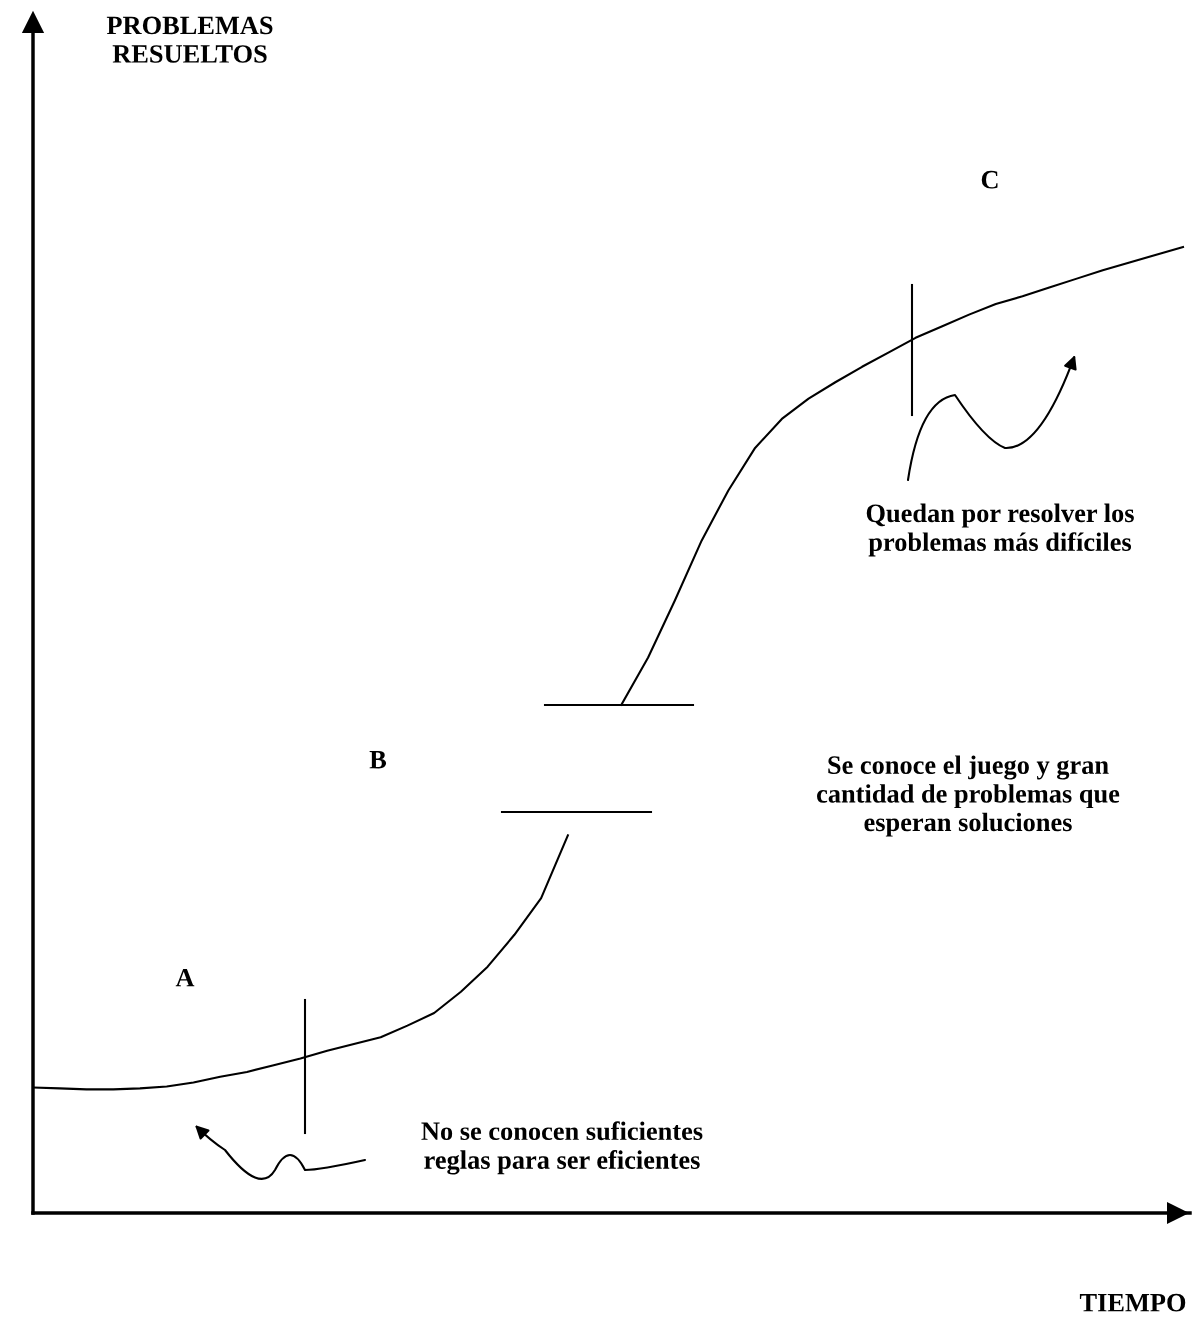 The image size is (1193, 1324). What do you see at coordinates (989, 179) in the screenshot?
I see `text: C` at bounding box center [989, 179].